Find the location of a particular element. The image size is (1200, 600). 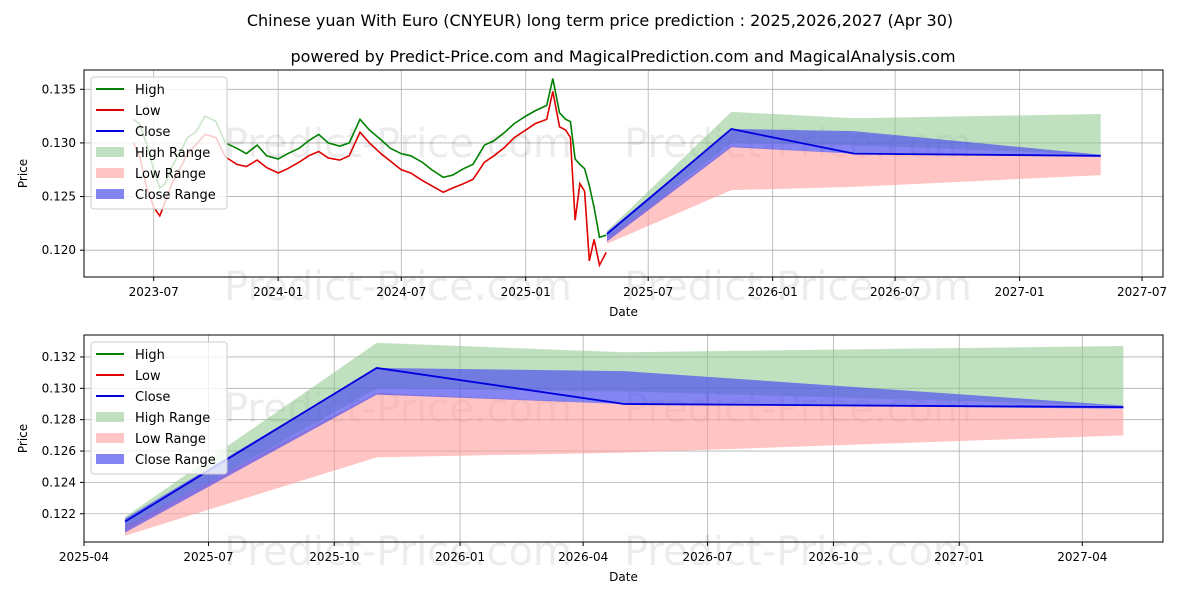

x-tick-label: 2027-07 is located at coordinates (1142, 292).